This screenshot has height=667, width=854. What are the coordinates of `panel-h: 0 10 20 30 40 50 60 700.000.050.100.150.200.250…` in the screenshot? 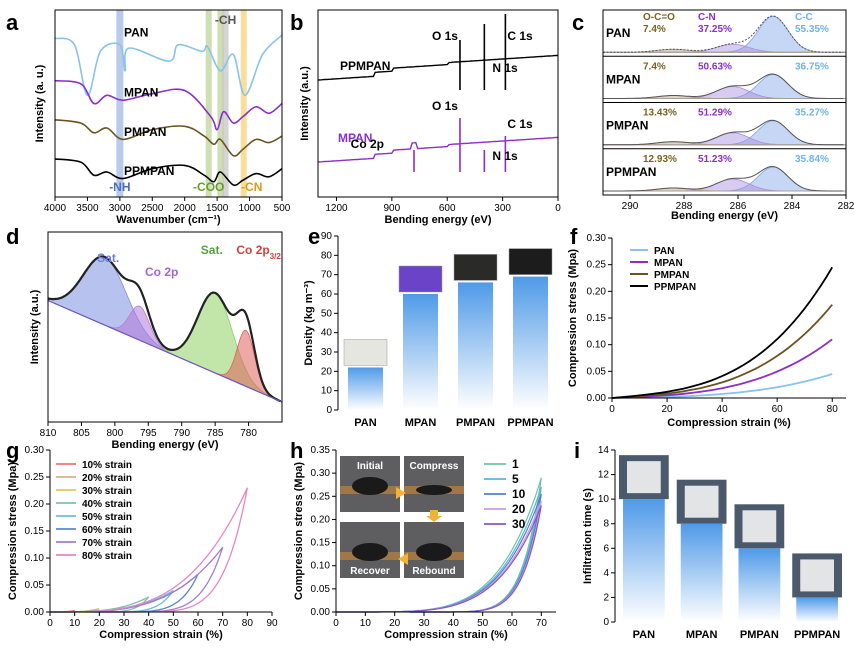 It's located at (423, 539).